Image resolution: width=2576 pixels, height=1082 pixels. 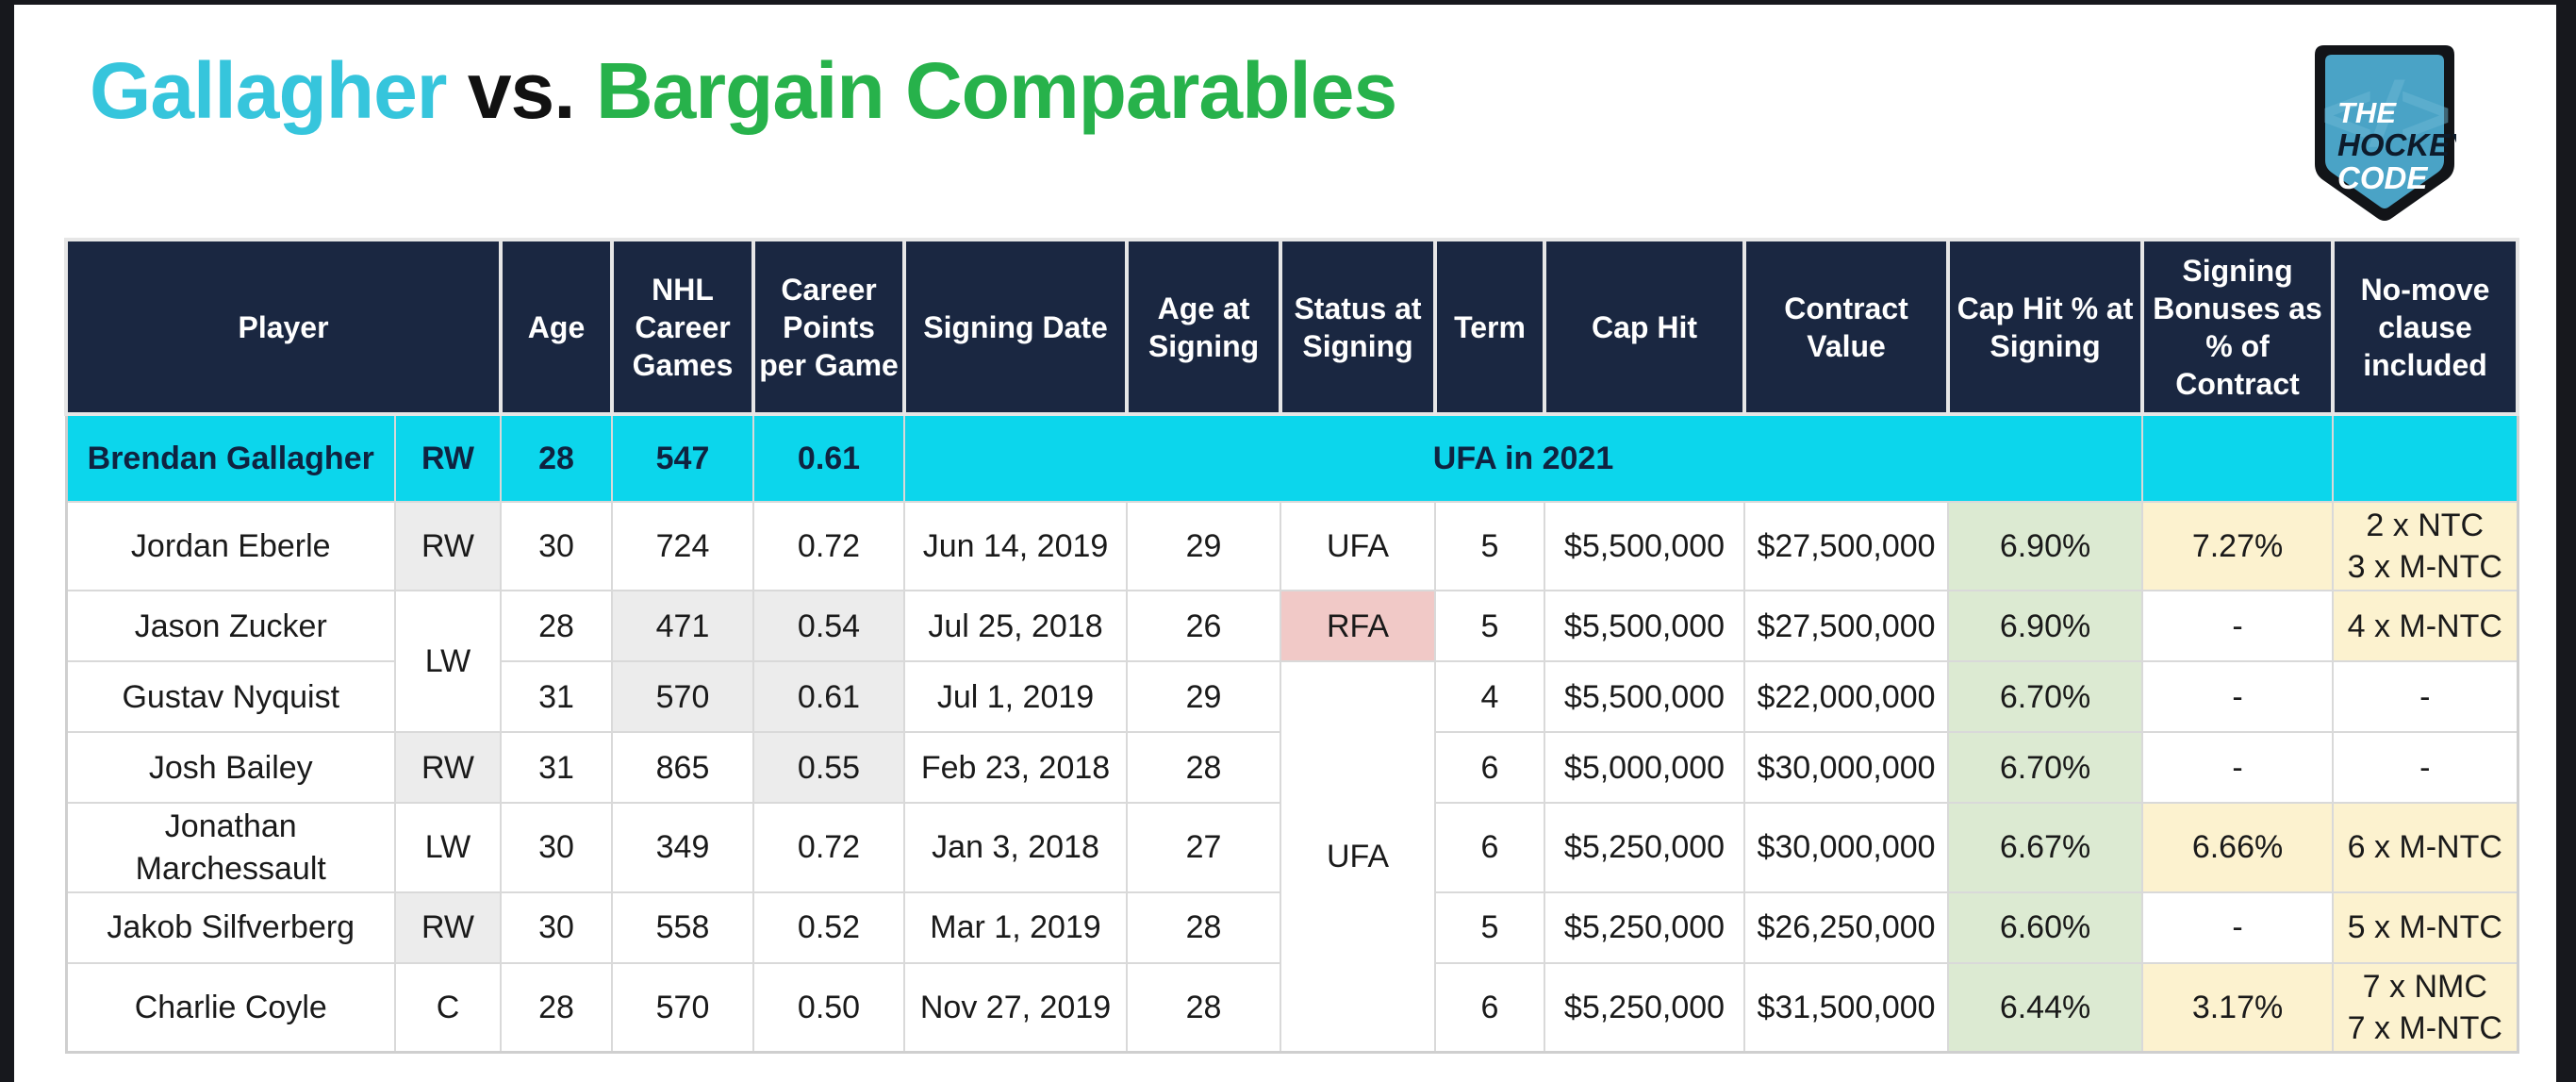 What do you see at coordinates (230, 697) in the screenshot?
I see `table-cell: Gustav Nyquist` at bounding box center [230, 697].